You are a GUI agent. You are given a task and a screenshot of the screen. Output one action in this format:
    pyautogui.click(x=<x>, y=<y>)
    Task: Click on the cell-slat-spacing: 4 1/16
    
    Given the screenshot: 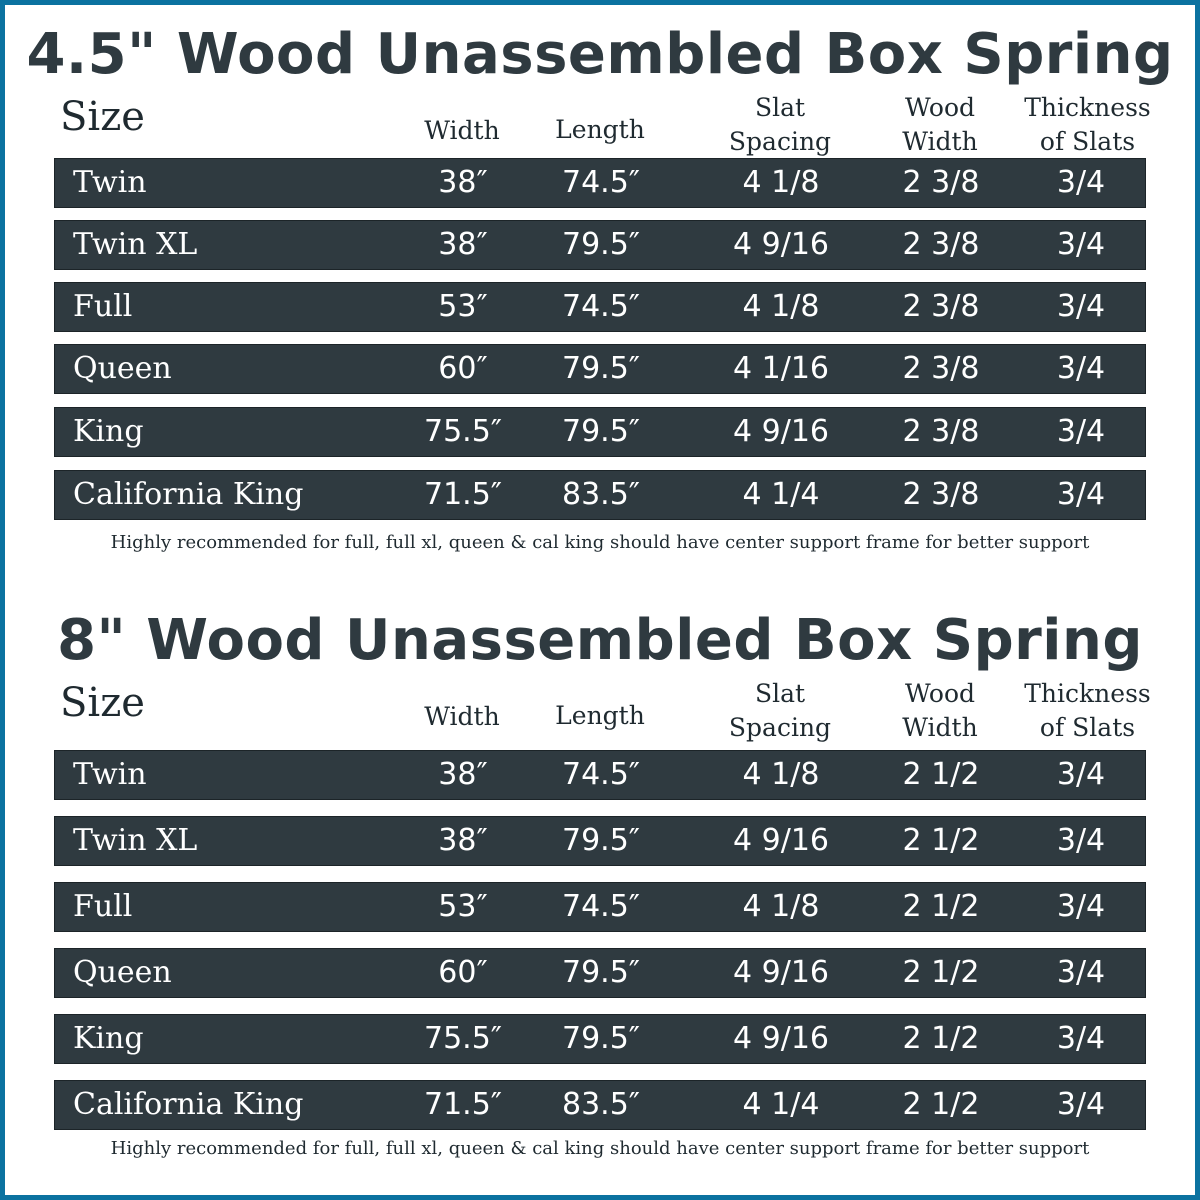 What is the action you would take?
    pyautogui.click(x=781, y=368)
    